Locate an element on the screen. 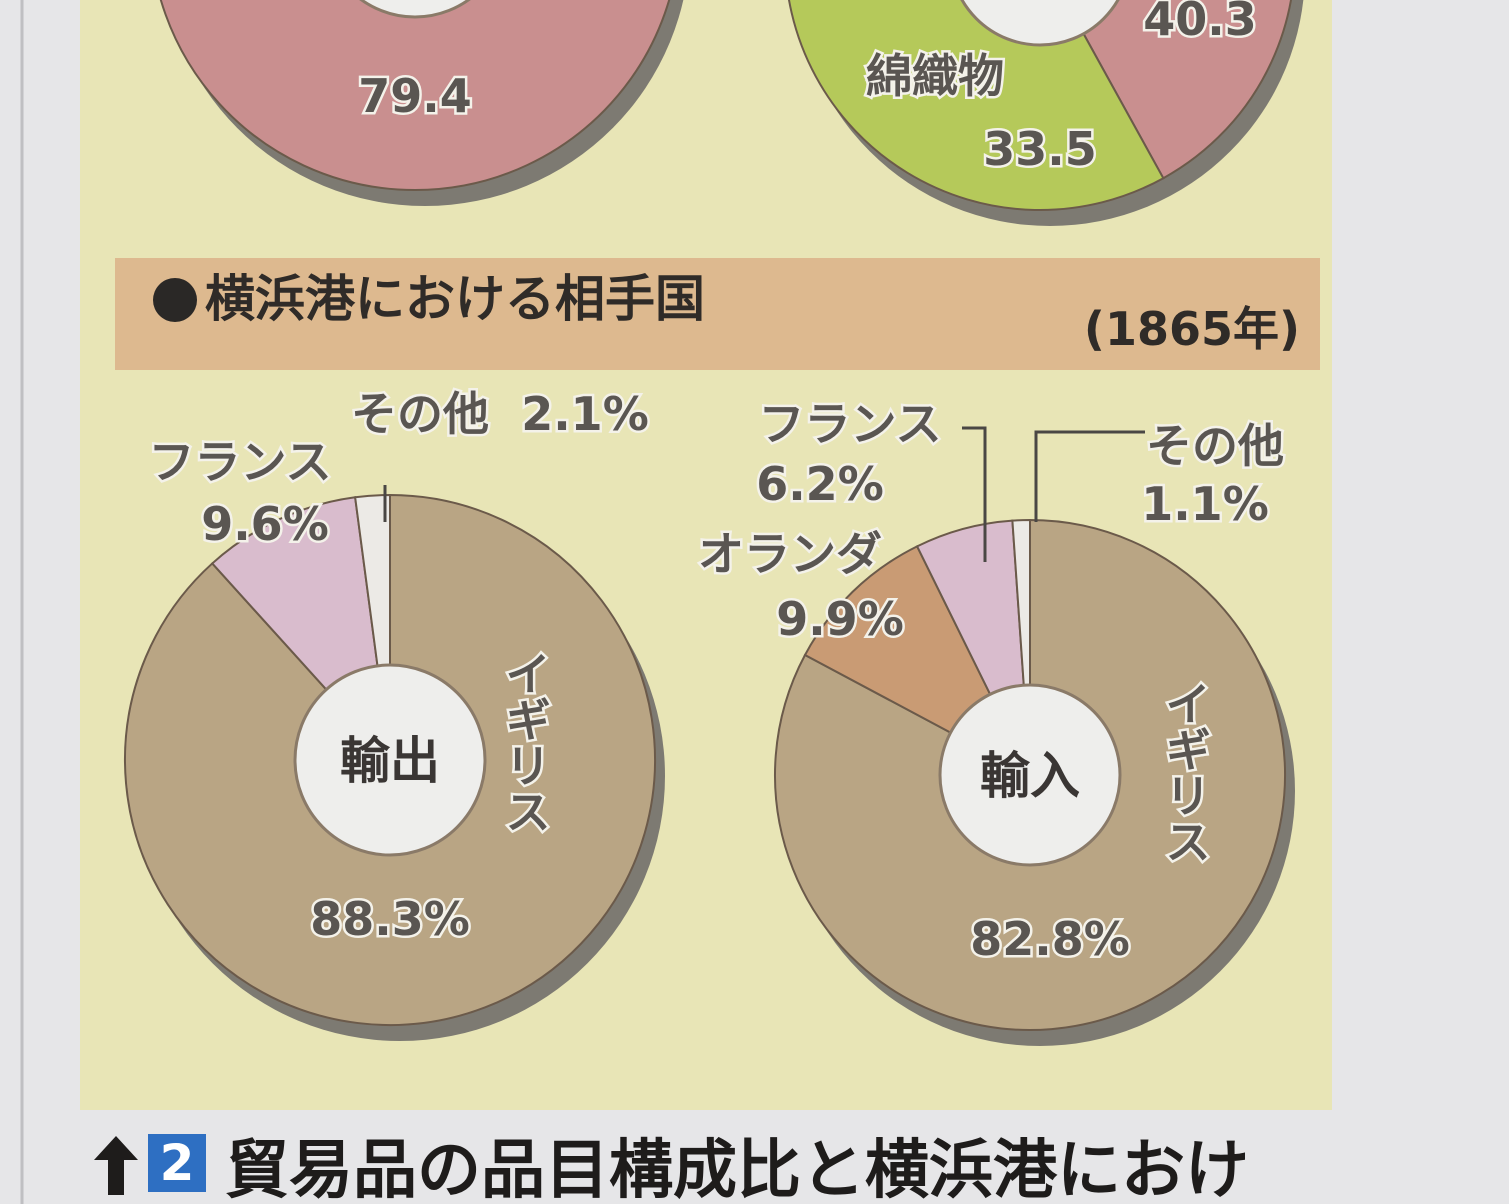 Image resolution: width=1509 pixels, height=1204 pixels. section-title: 横浜港における相手国 is located at coordinates (455, 299).